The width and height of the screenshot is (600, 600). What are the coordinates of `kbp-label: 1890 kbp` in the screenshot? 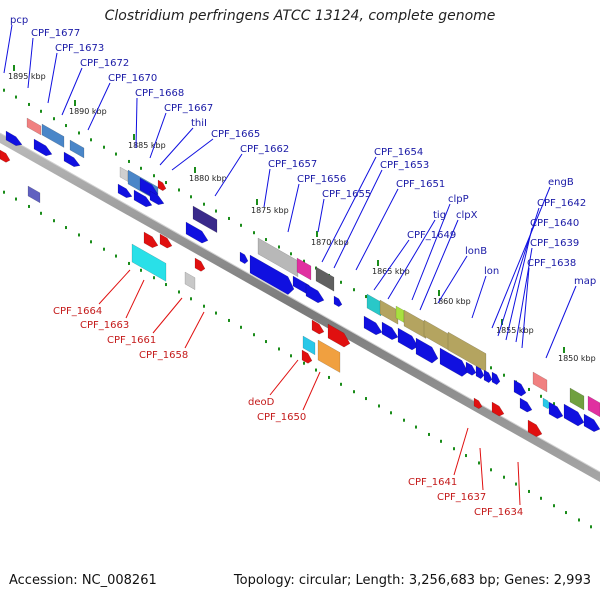 It's located at (88, 111).